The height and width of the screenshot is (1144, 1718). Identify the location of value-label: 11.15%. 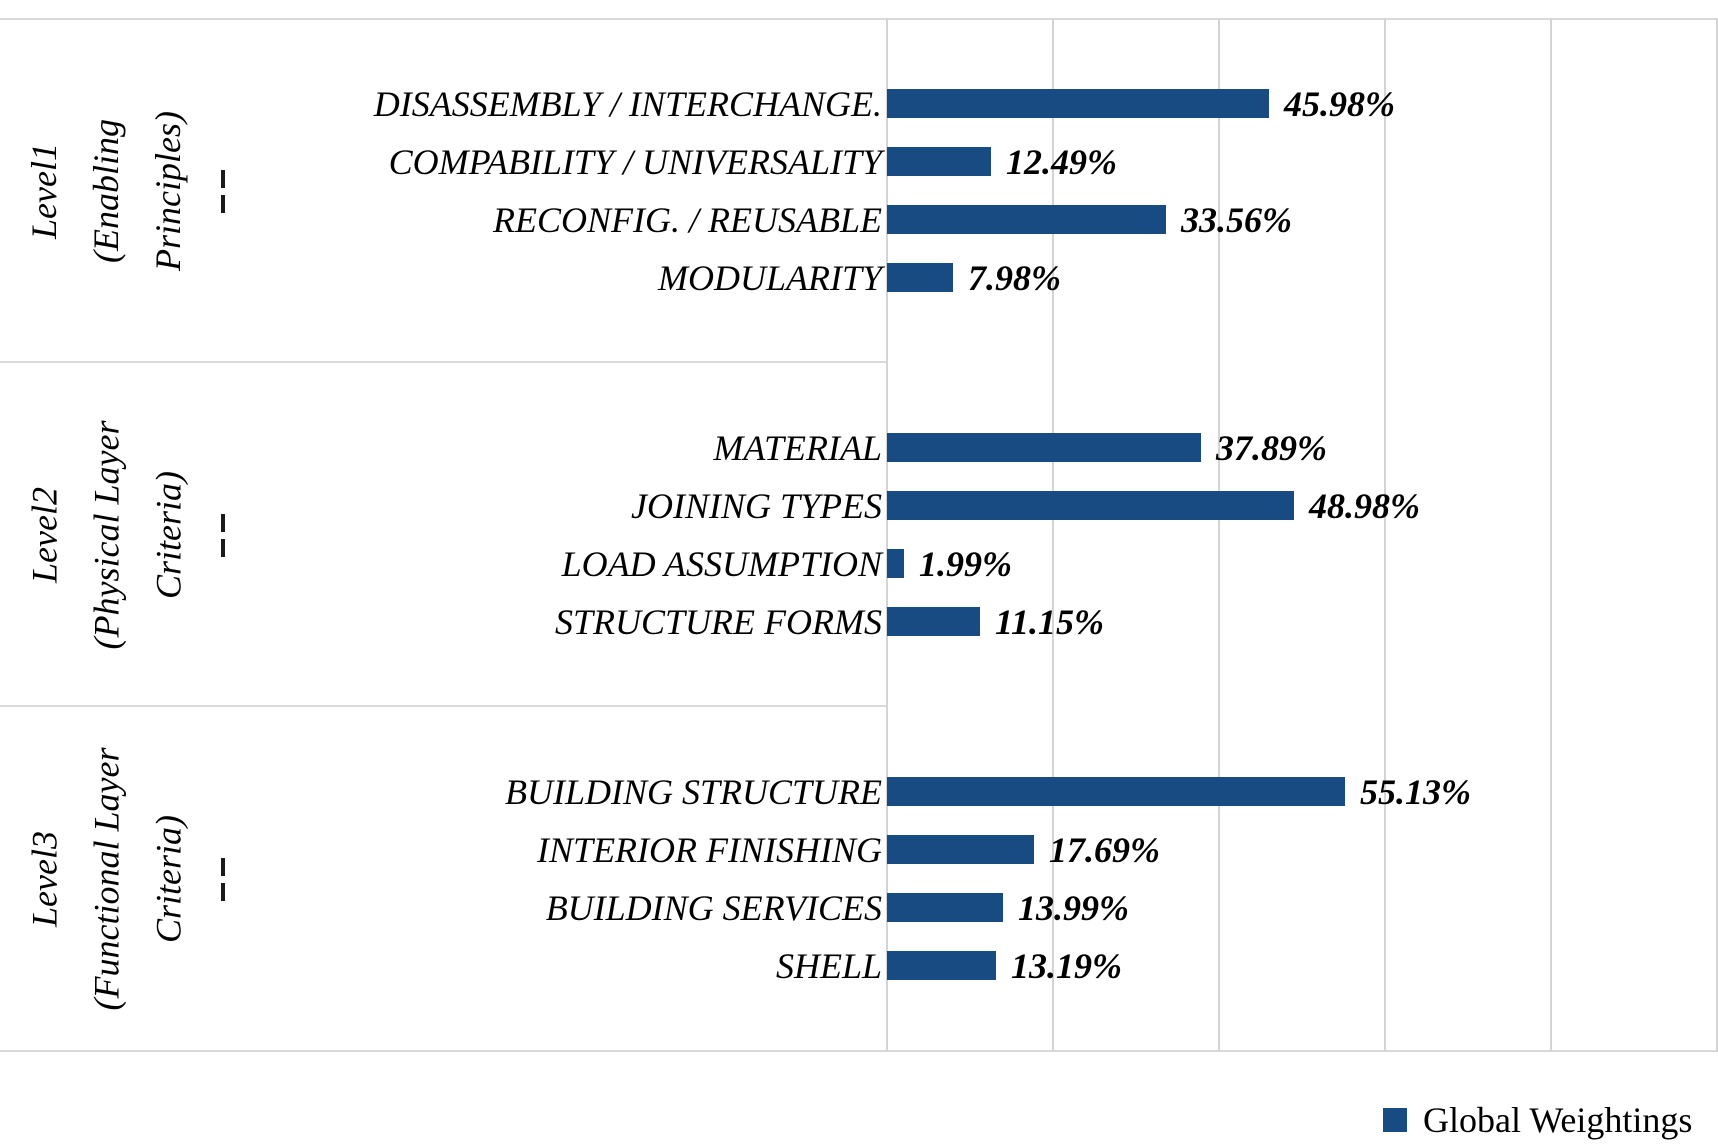
(1050, 622).